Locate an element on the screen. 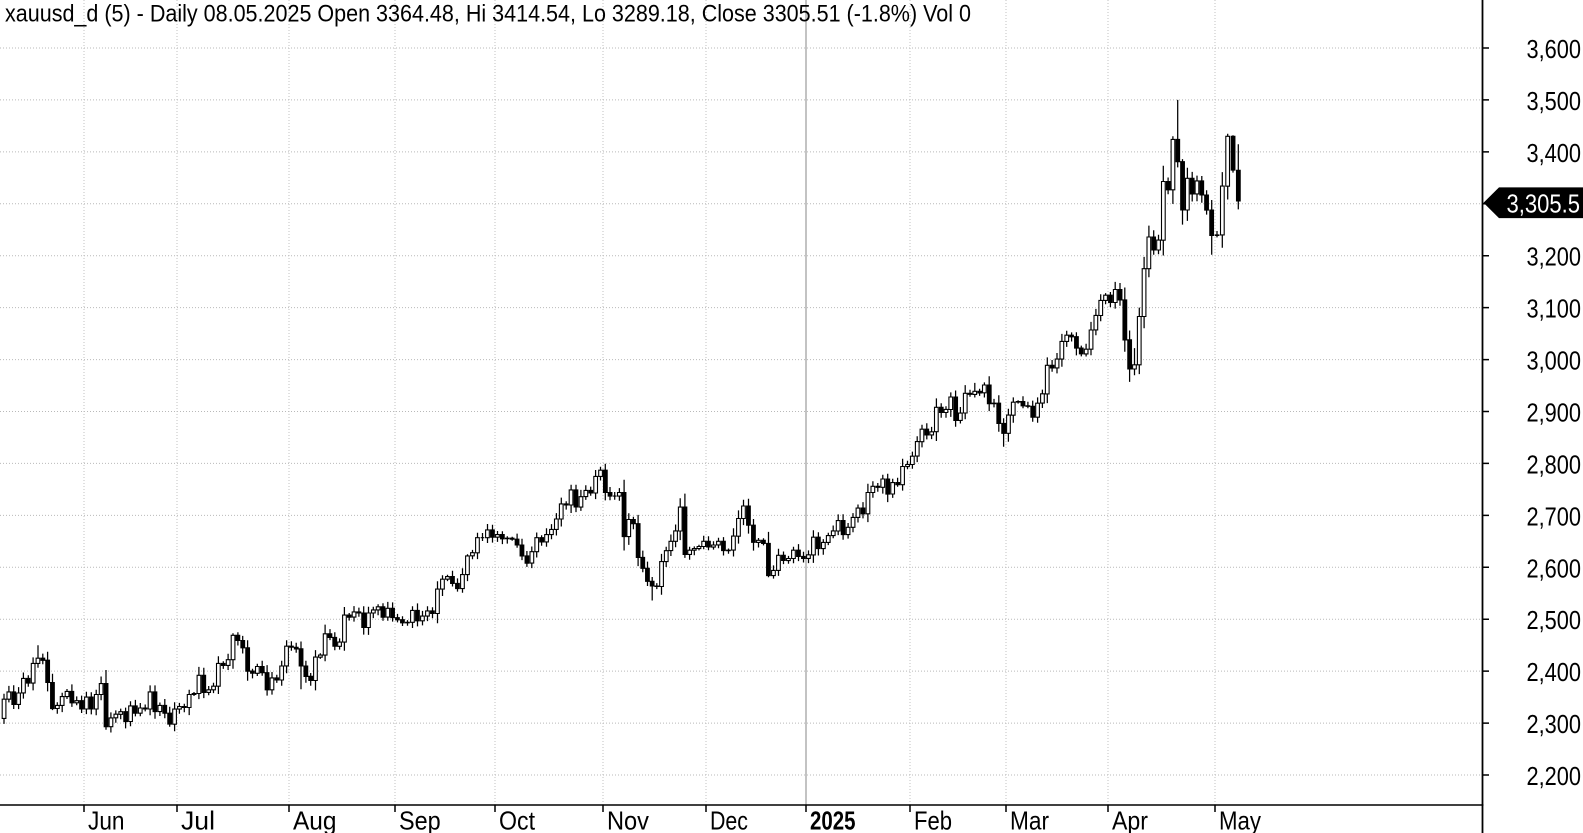  svg-text: 3,000 is located at coordinates (1554, 361).